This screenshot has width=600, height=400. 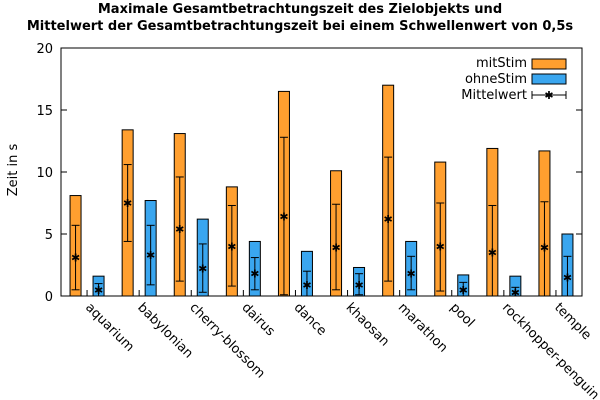 What do you see at coordinates (462, 315) in the screenshot?
I see `x-tick-label: pool` at bounding box center [462, 315].